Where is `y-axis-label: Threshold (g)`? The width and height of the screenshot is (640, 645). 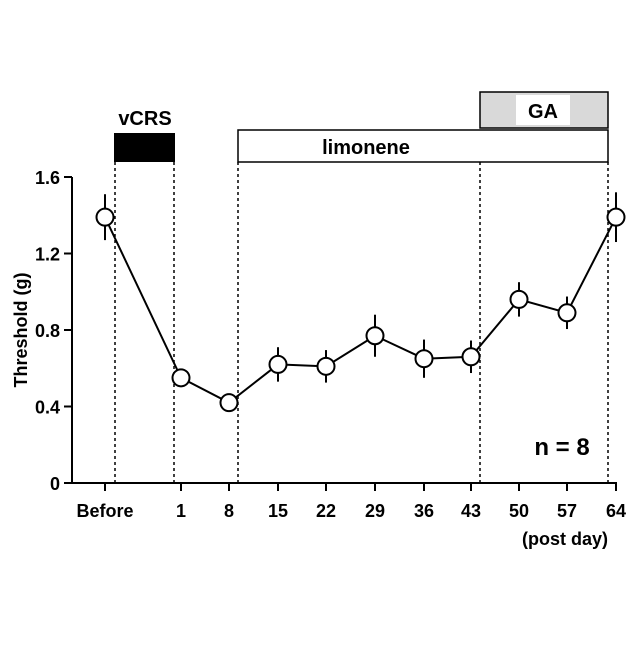 y-axis-label: Threshold (g) is located at coordinates (21, 330).